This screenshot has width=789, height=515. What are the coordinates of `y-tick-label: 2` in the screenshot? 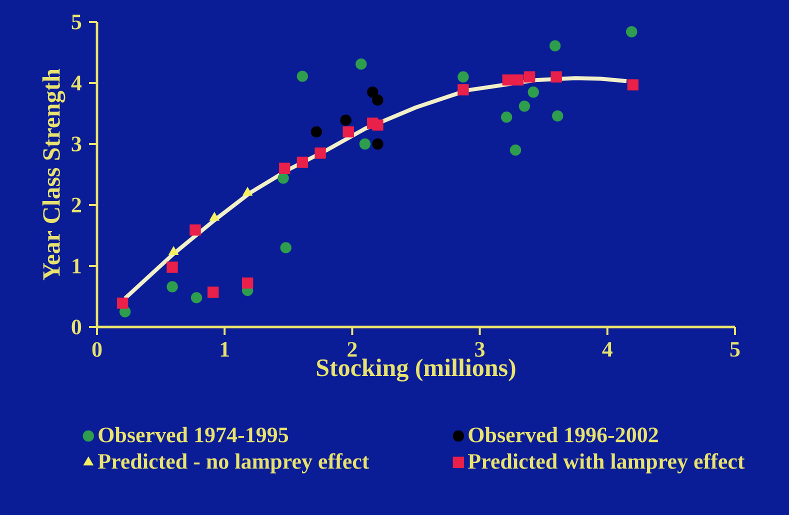 It's located at (76, 205).